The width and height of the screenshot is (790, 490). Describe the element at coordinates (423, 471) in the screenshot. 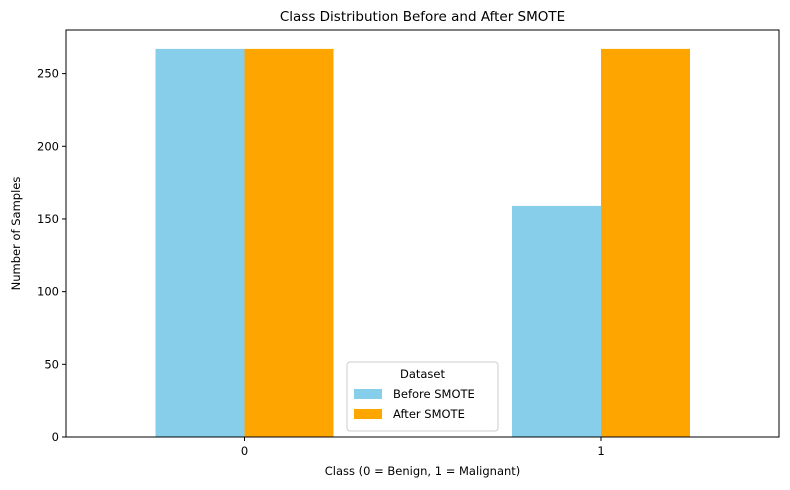

I see `x-axis-label: Class (0 = Benign, 1 = Malignant)` at that location.